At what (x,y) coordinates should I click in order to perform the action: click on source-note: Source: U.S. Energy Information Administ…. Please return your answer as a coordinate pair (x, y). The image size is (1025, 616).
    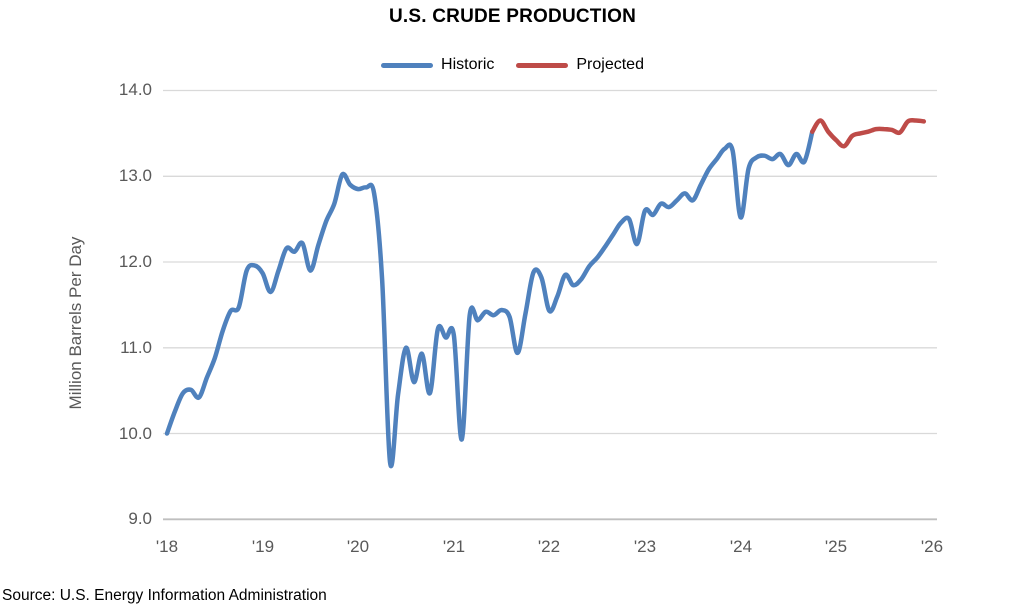
    Looking at the image, I should click on (164, 595).